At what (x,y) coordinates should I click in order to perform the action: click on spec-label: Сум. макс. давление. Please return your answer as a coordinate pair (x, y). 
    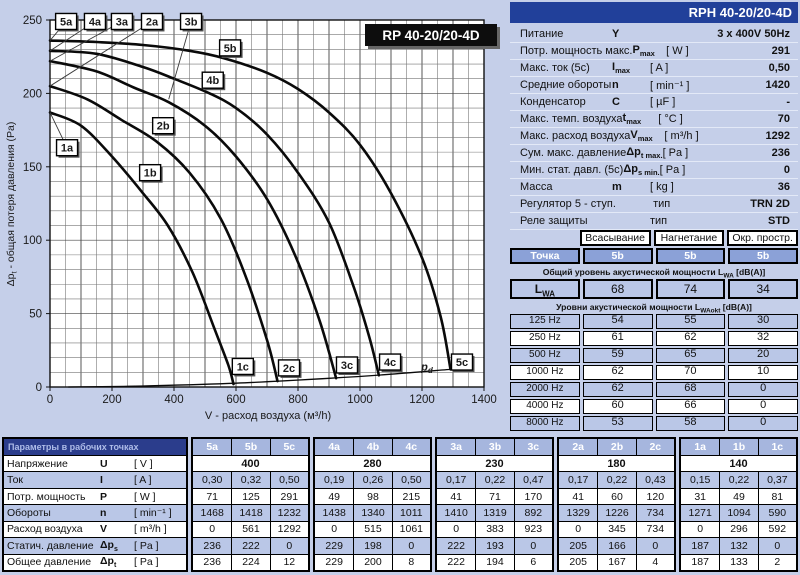
    Looking at the image, I should click on (573, 153).